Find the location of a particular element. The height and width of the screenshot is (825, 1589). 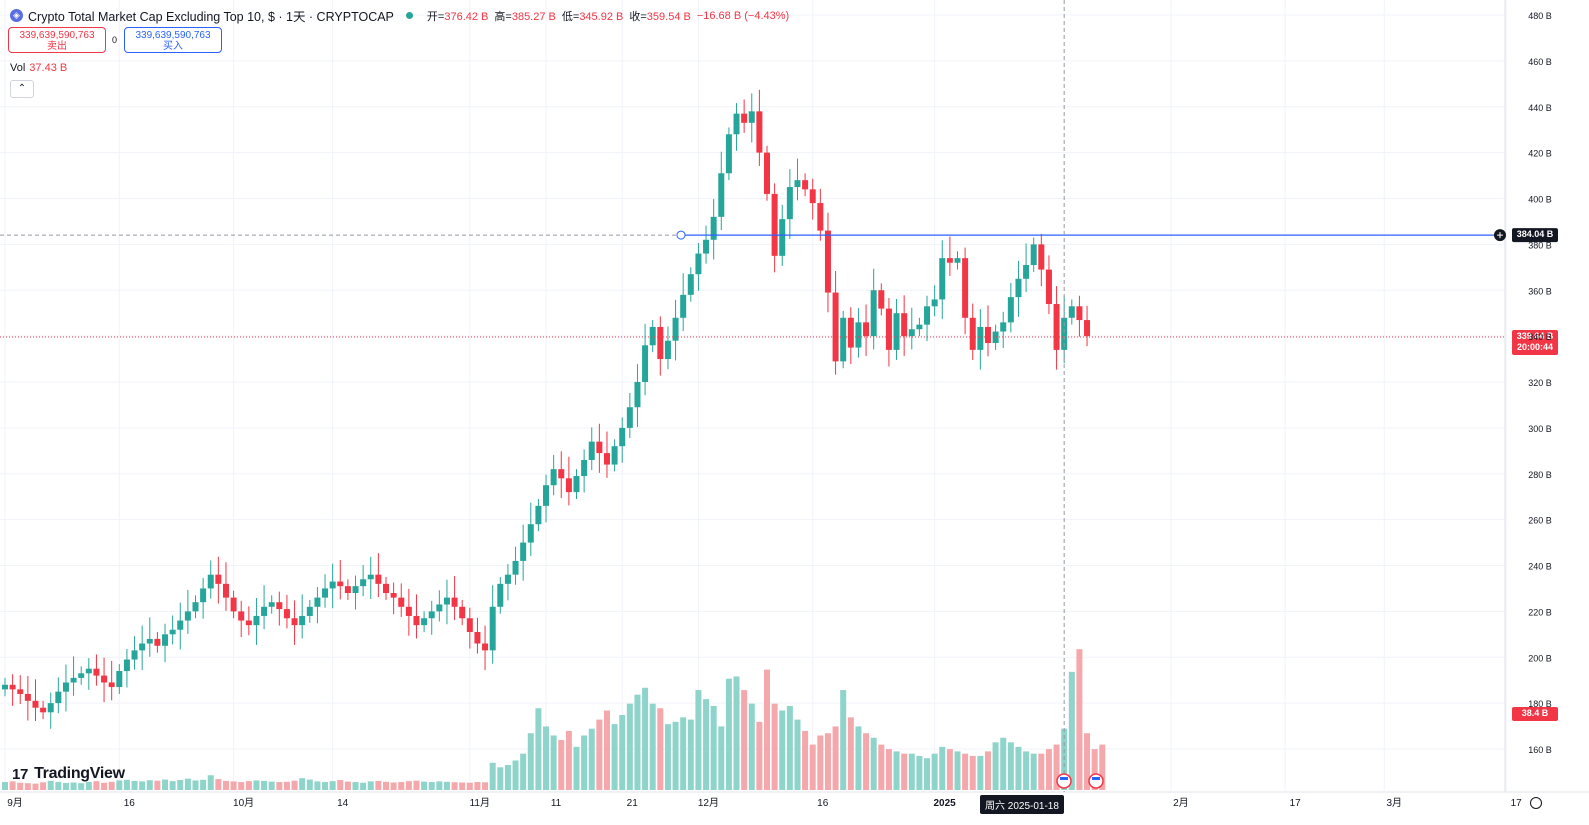

time-axis: 9月 16 10月 14 11月 11 21 12月 16 2025 2月 17 3月 17 is located at coordinates (764, 803).